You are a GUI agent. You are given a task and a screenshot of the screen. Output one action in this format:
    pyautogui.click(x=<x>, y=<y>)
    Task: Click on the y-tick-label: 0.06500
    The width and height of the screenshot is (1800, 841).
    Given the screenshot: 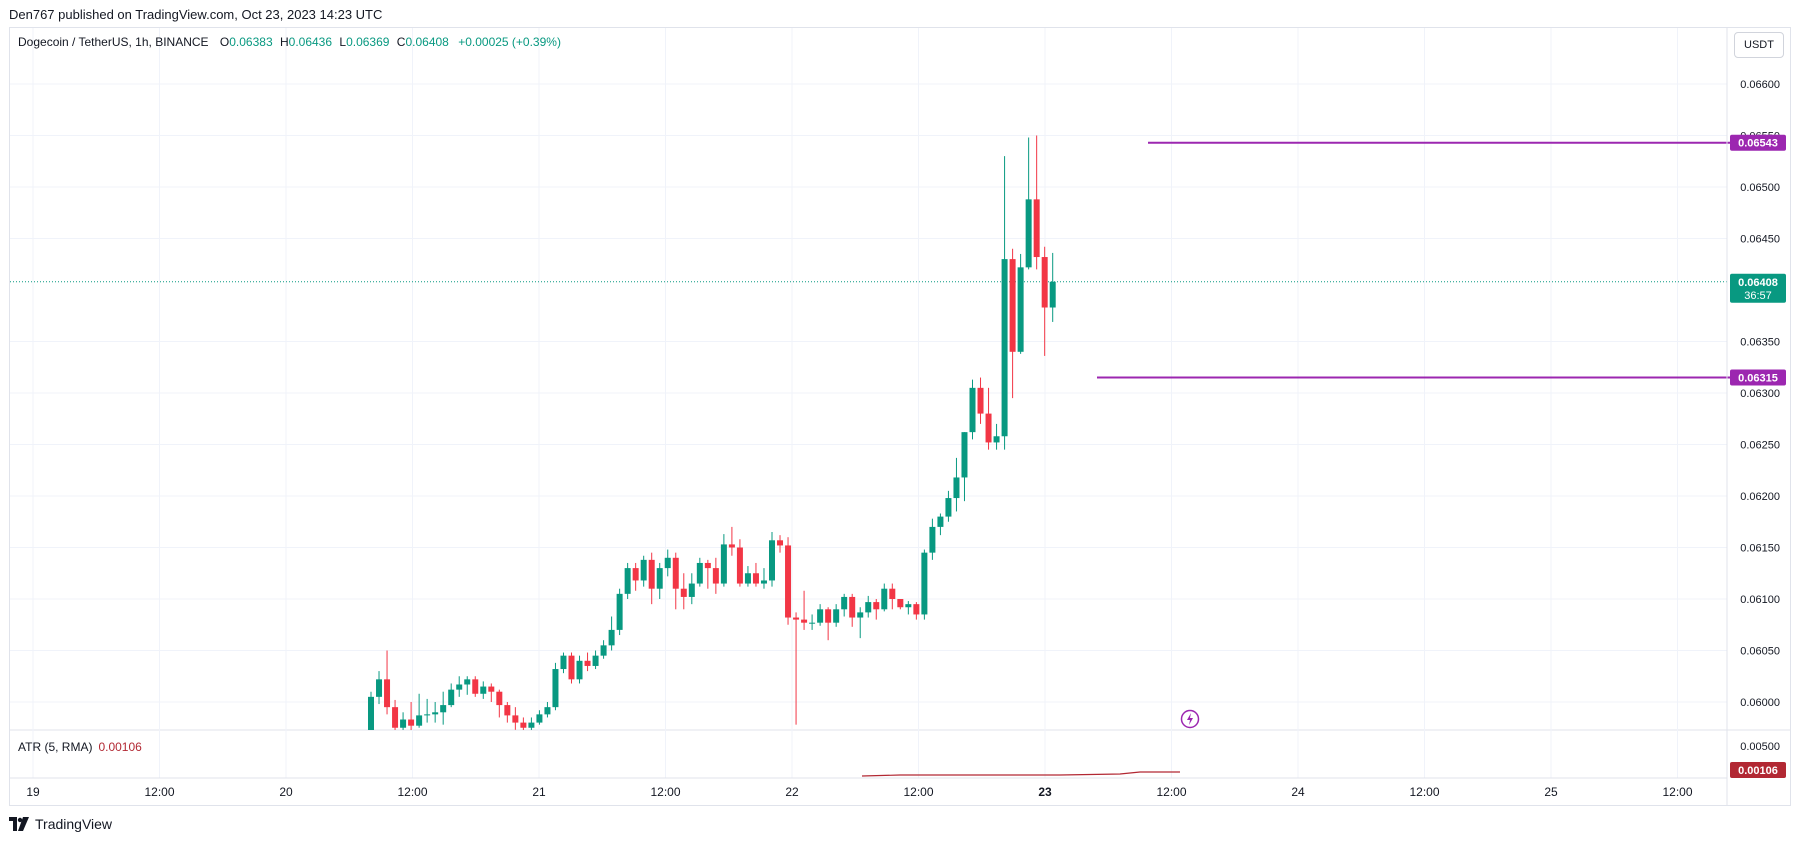 What is the action you would take?
    pyautogui.click(x=1760, y=188)
    